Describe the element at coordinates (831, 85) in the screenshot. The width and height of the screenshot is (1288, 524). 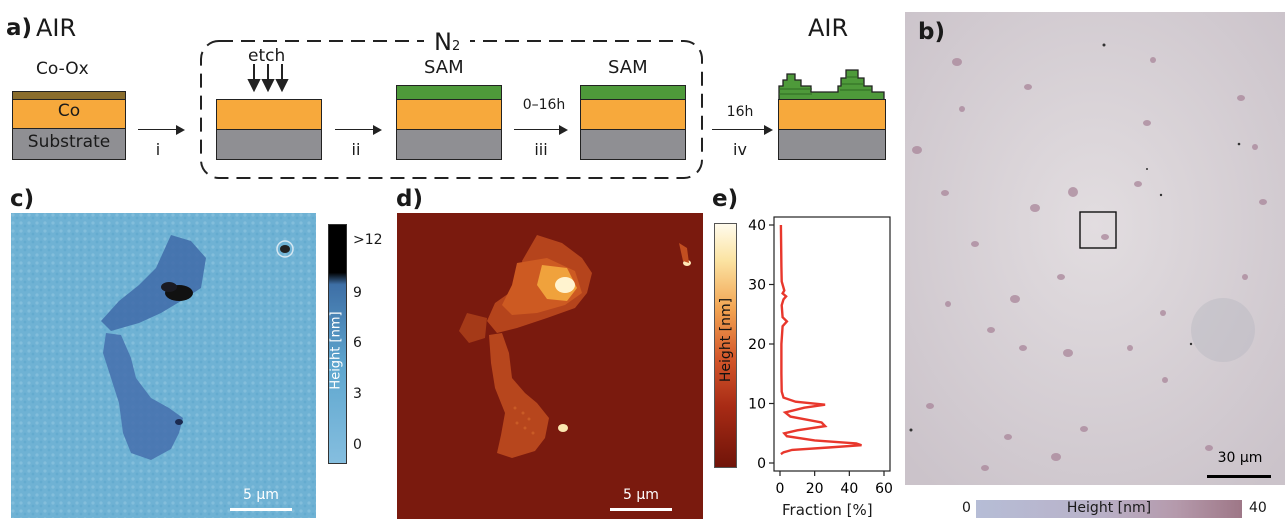
I see `aggregated-sam` at that location.